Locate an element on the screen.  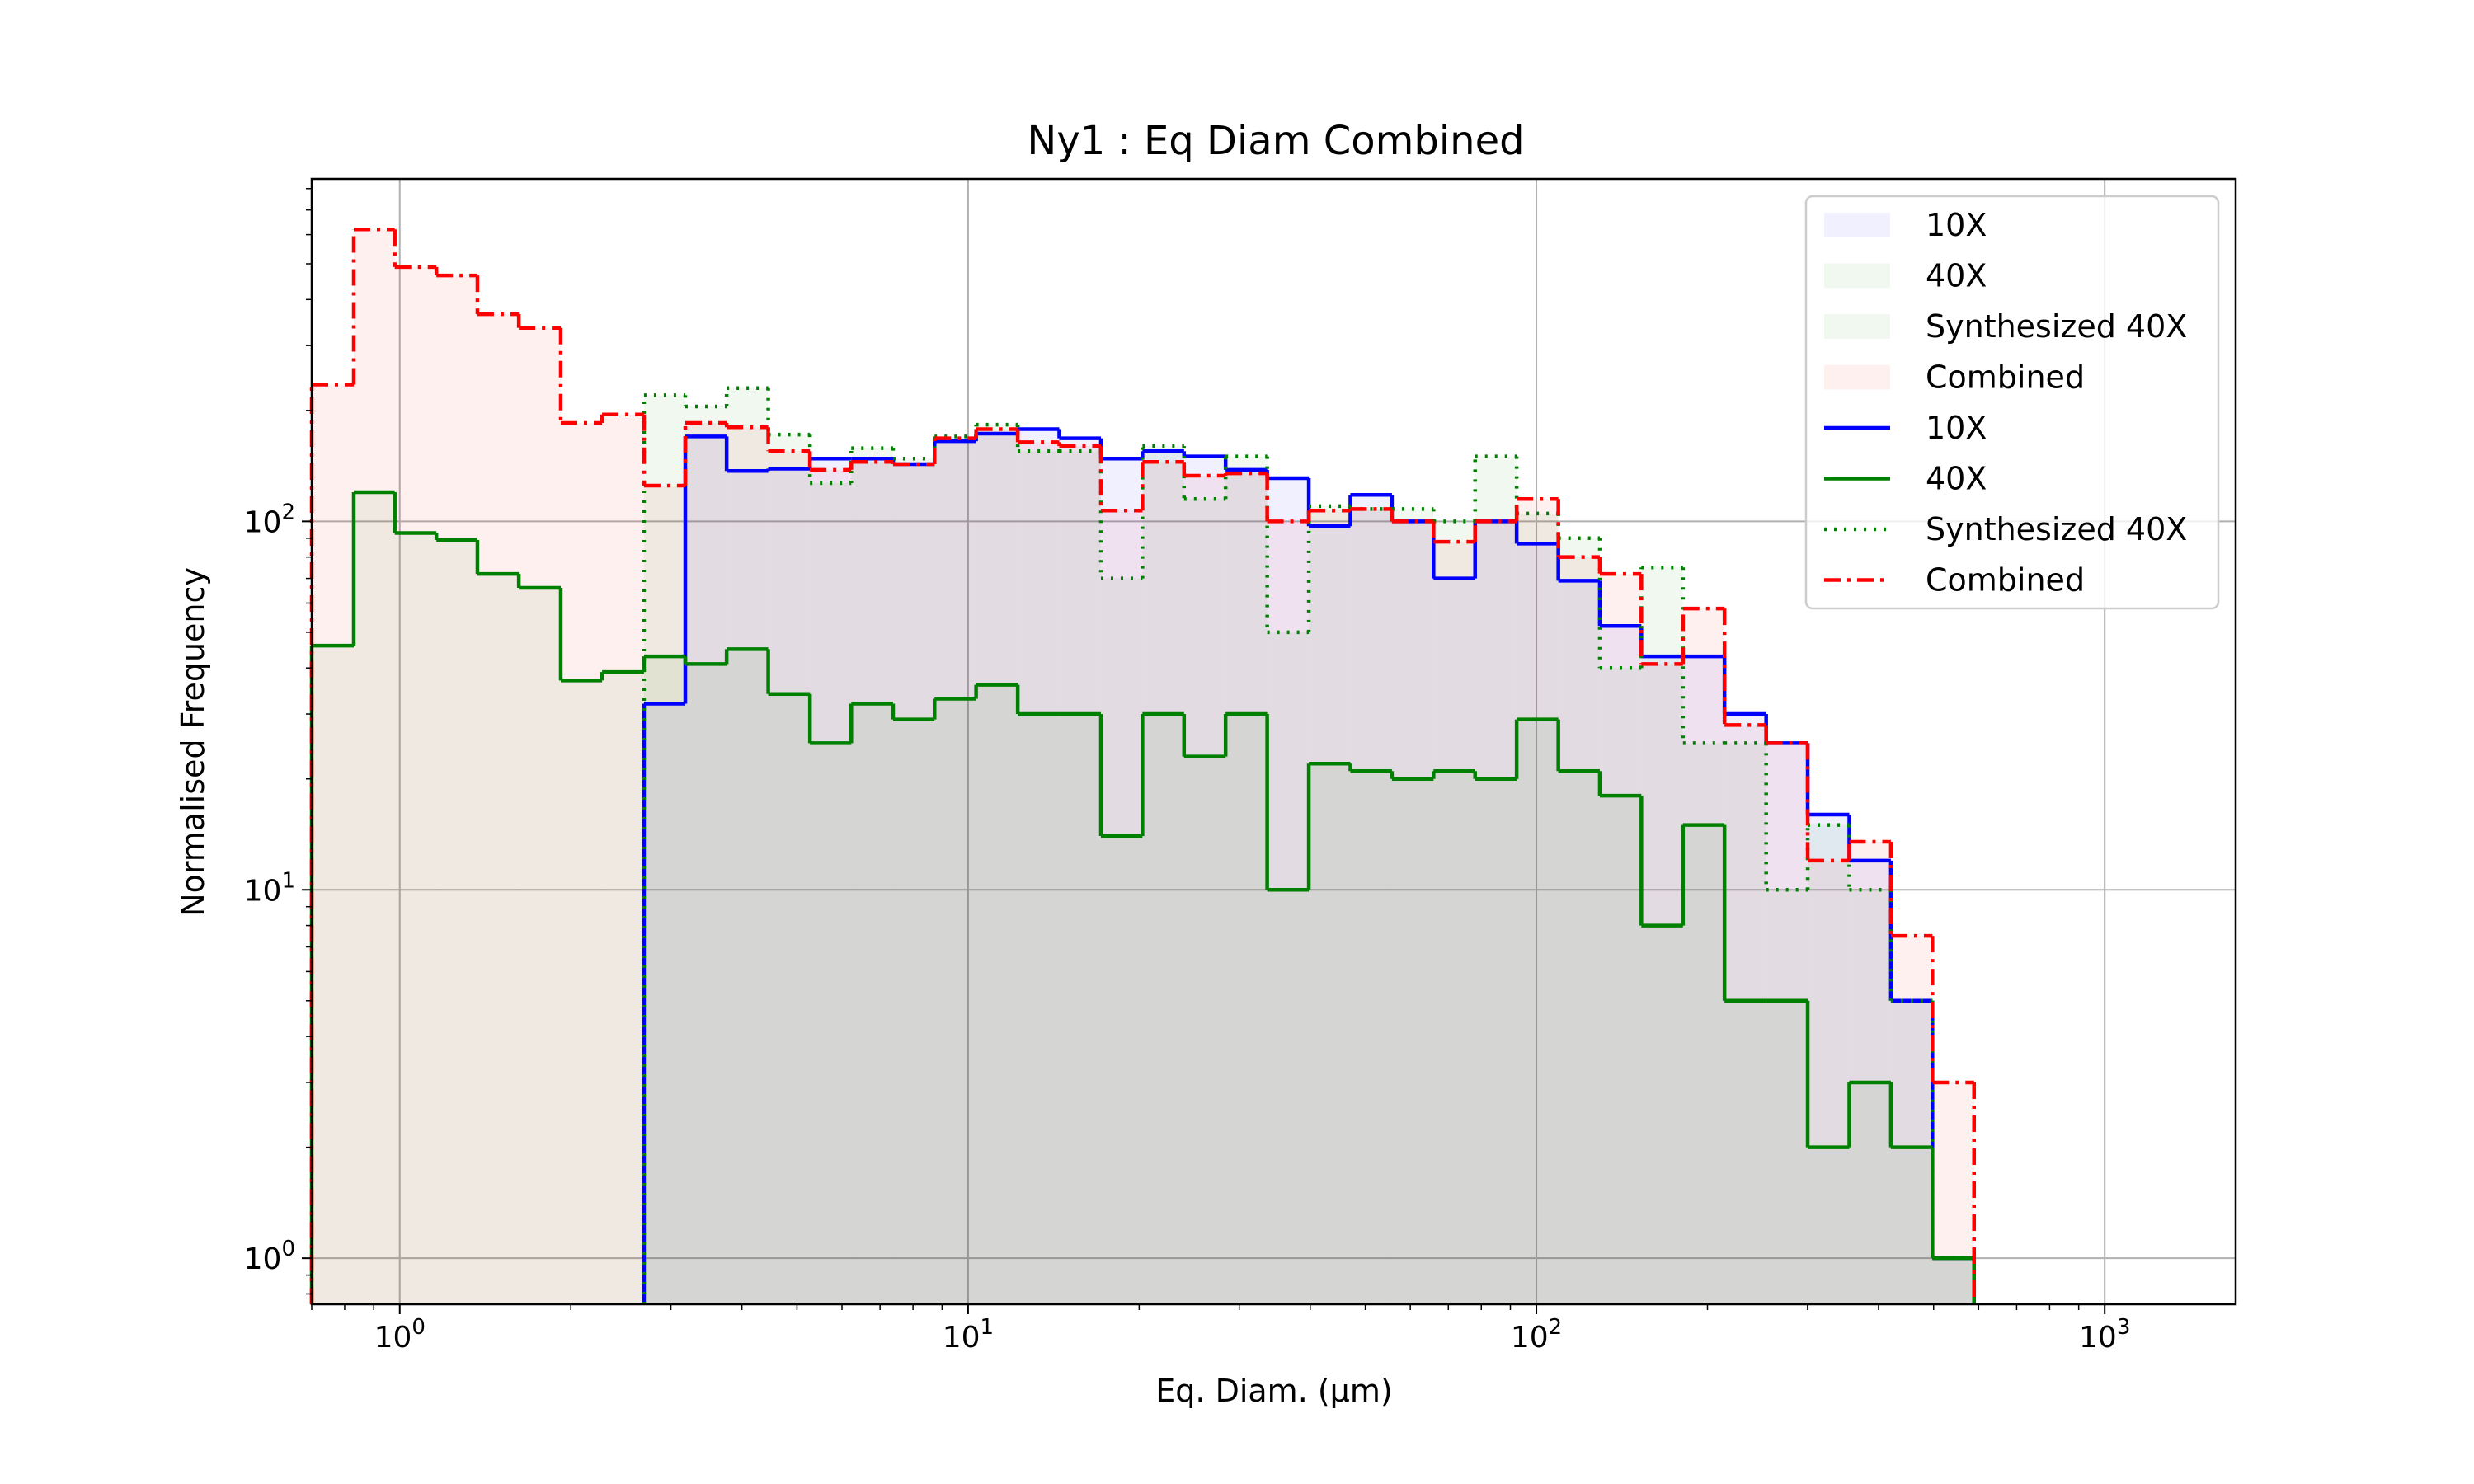
x-axis-ticks: 10⁰ 10¹ 10² 10³ is located at coordinates (1220, 1329).